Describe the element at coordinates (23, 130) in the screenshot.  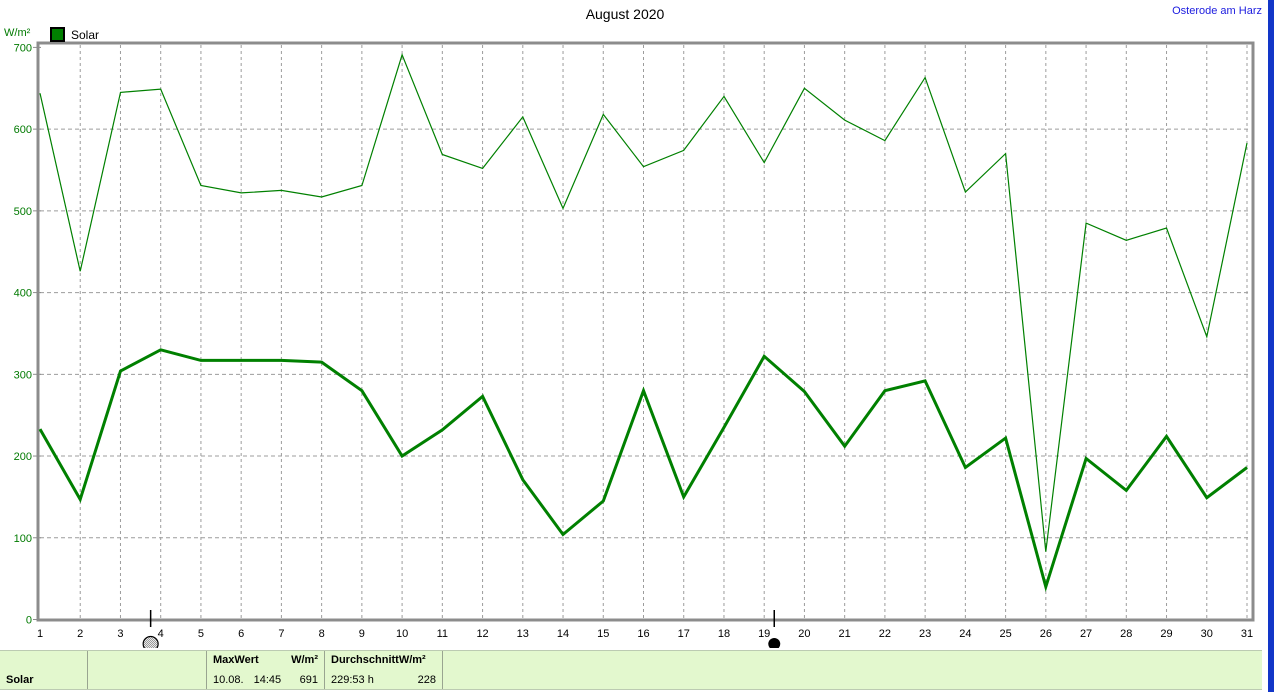
I see `y-axis-tick-label: 600` at that location.